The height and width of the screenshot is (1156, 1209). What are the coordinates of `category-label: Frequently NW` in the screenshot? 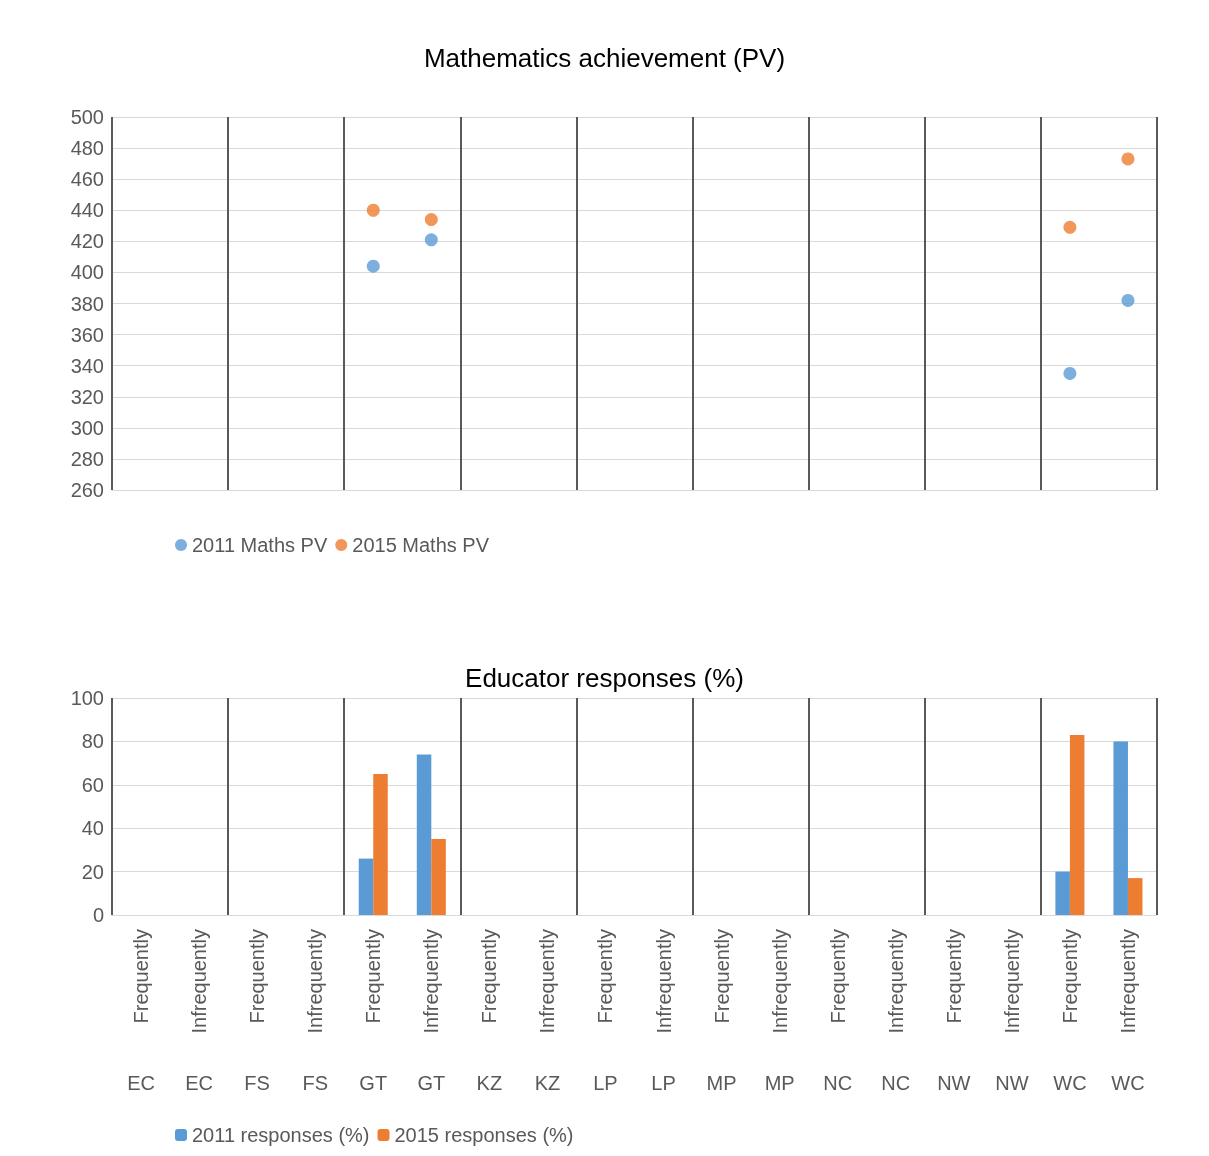 It's located at (954, 1011).